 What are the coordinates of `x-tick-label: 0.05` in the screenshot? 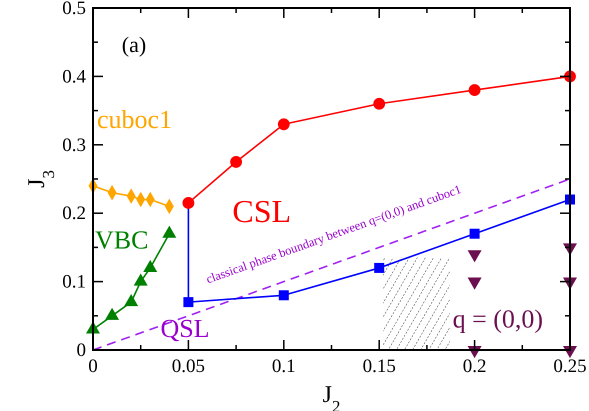 It's located at (189, 366).